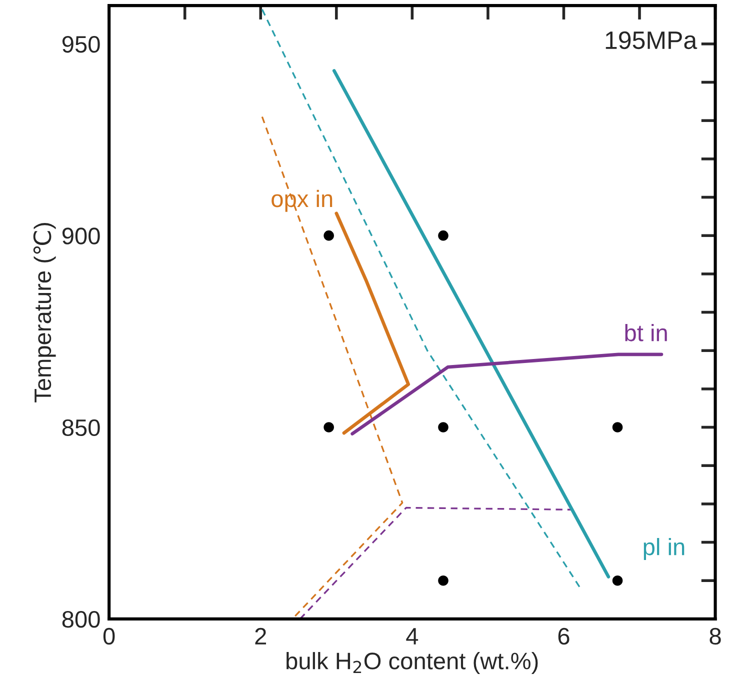 This screenshot has height=697, width=742. I want to click on x-axis-title: bulk H$_{2}$O content (wt.%), so click(412, 663).